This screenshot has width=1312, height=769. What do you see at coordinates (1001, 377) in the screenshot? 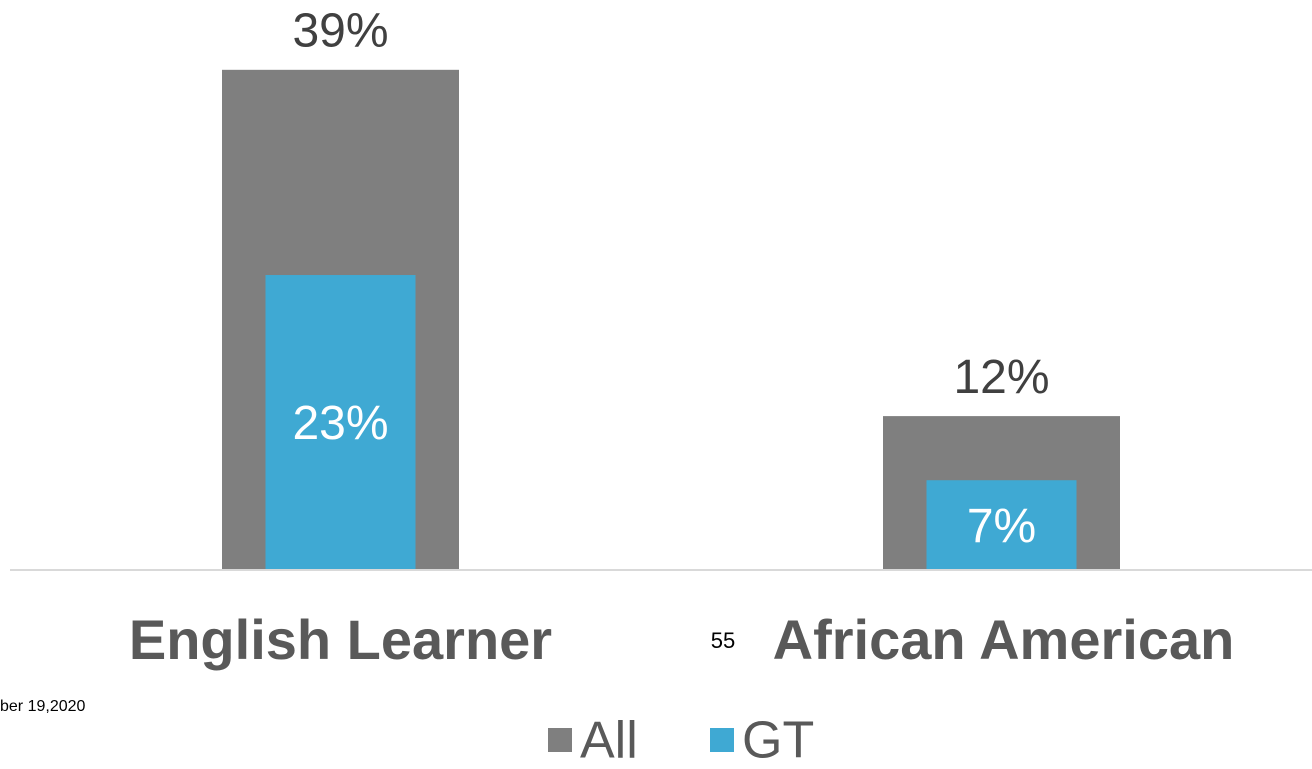
I see `value-label: 12%` at bounding box center [1001, 377].